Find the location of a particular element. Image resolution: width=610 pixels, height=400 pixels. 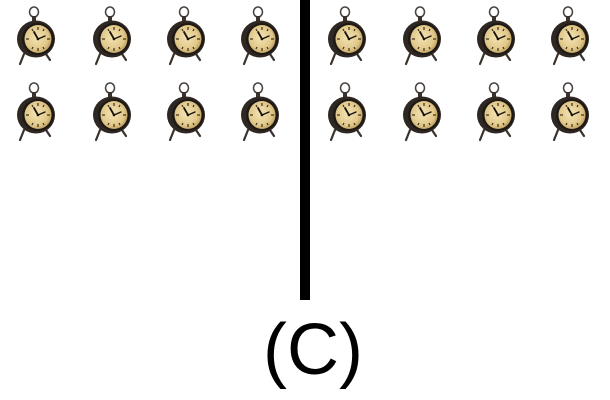

vertical-divider is located at coordinates (305, 150).